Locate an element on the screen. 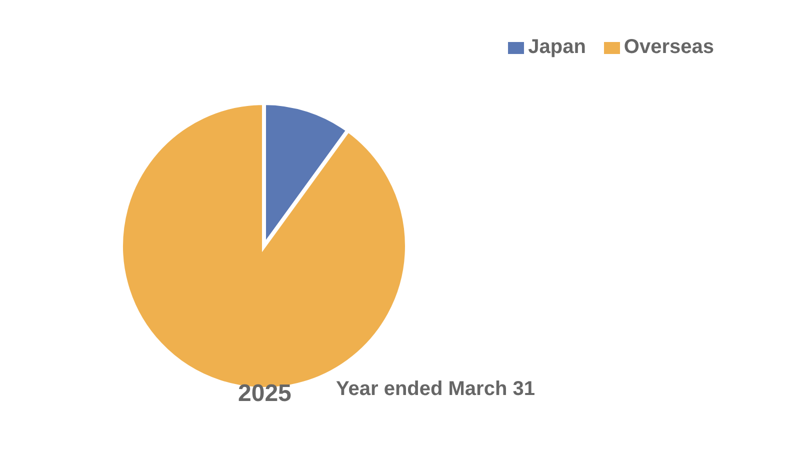  text: 2025 is located at coordinates (265, 394).